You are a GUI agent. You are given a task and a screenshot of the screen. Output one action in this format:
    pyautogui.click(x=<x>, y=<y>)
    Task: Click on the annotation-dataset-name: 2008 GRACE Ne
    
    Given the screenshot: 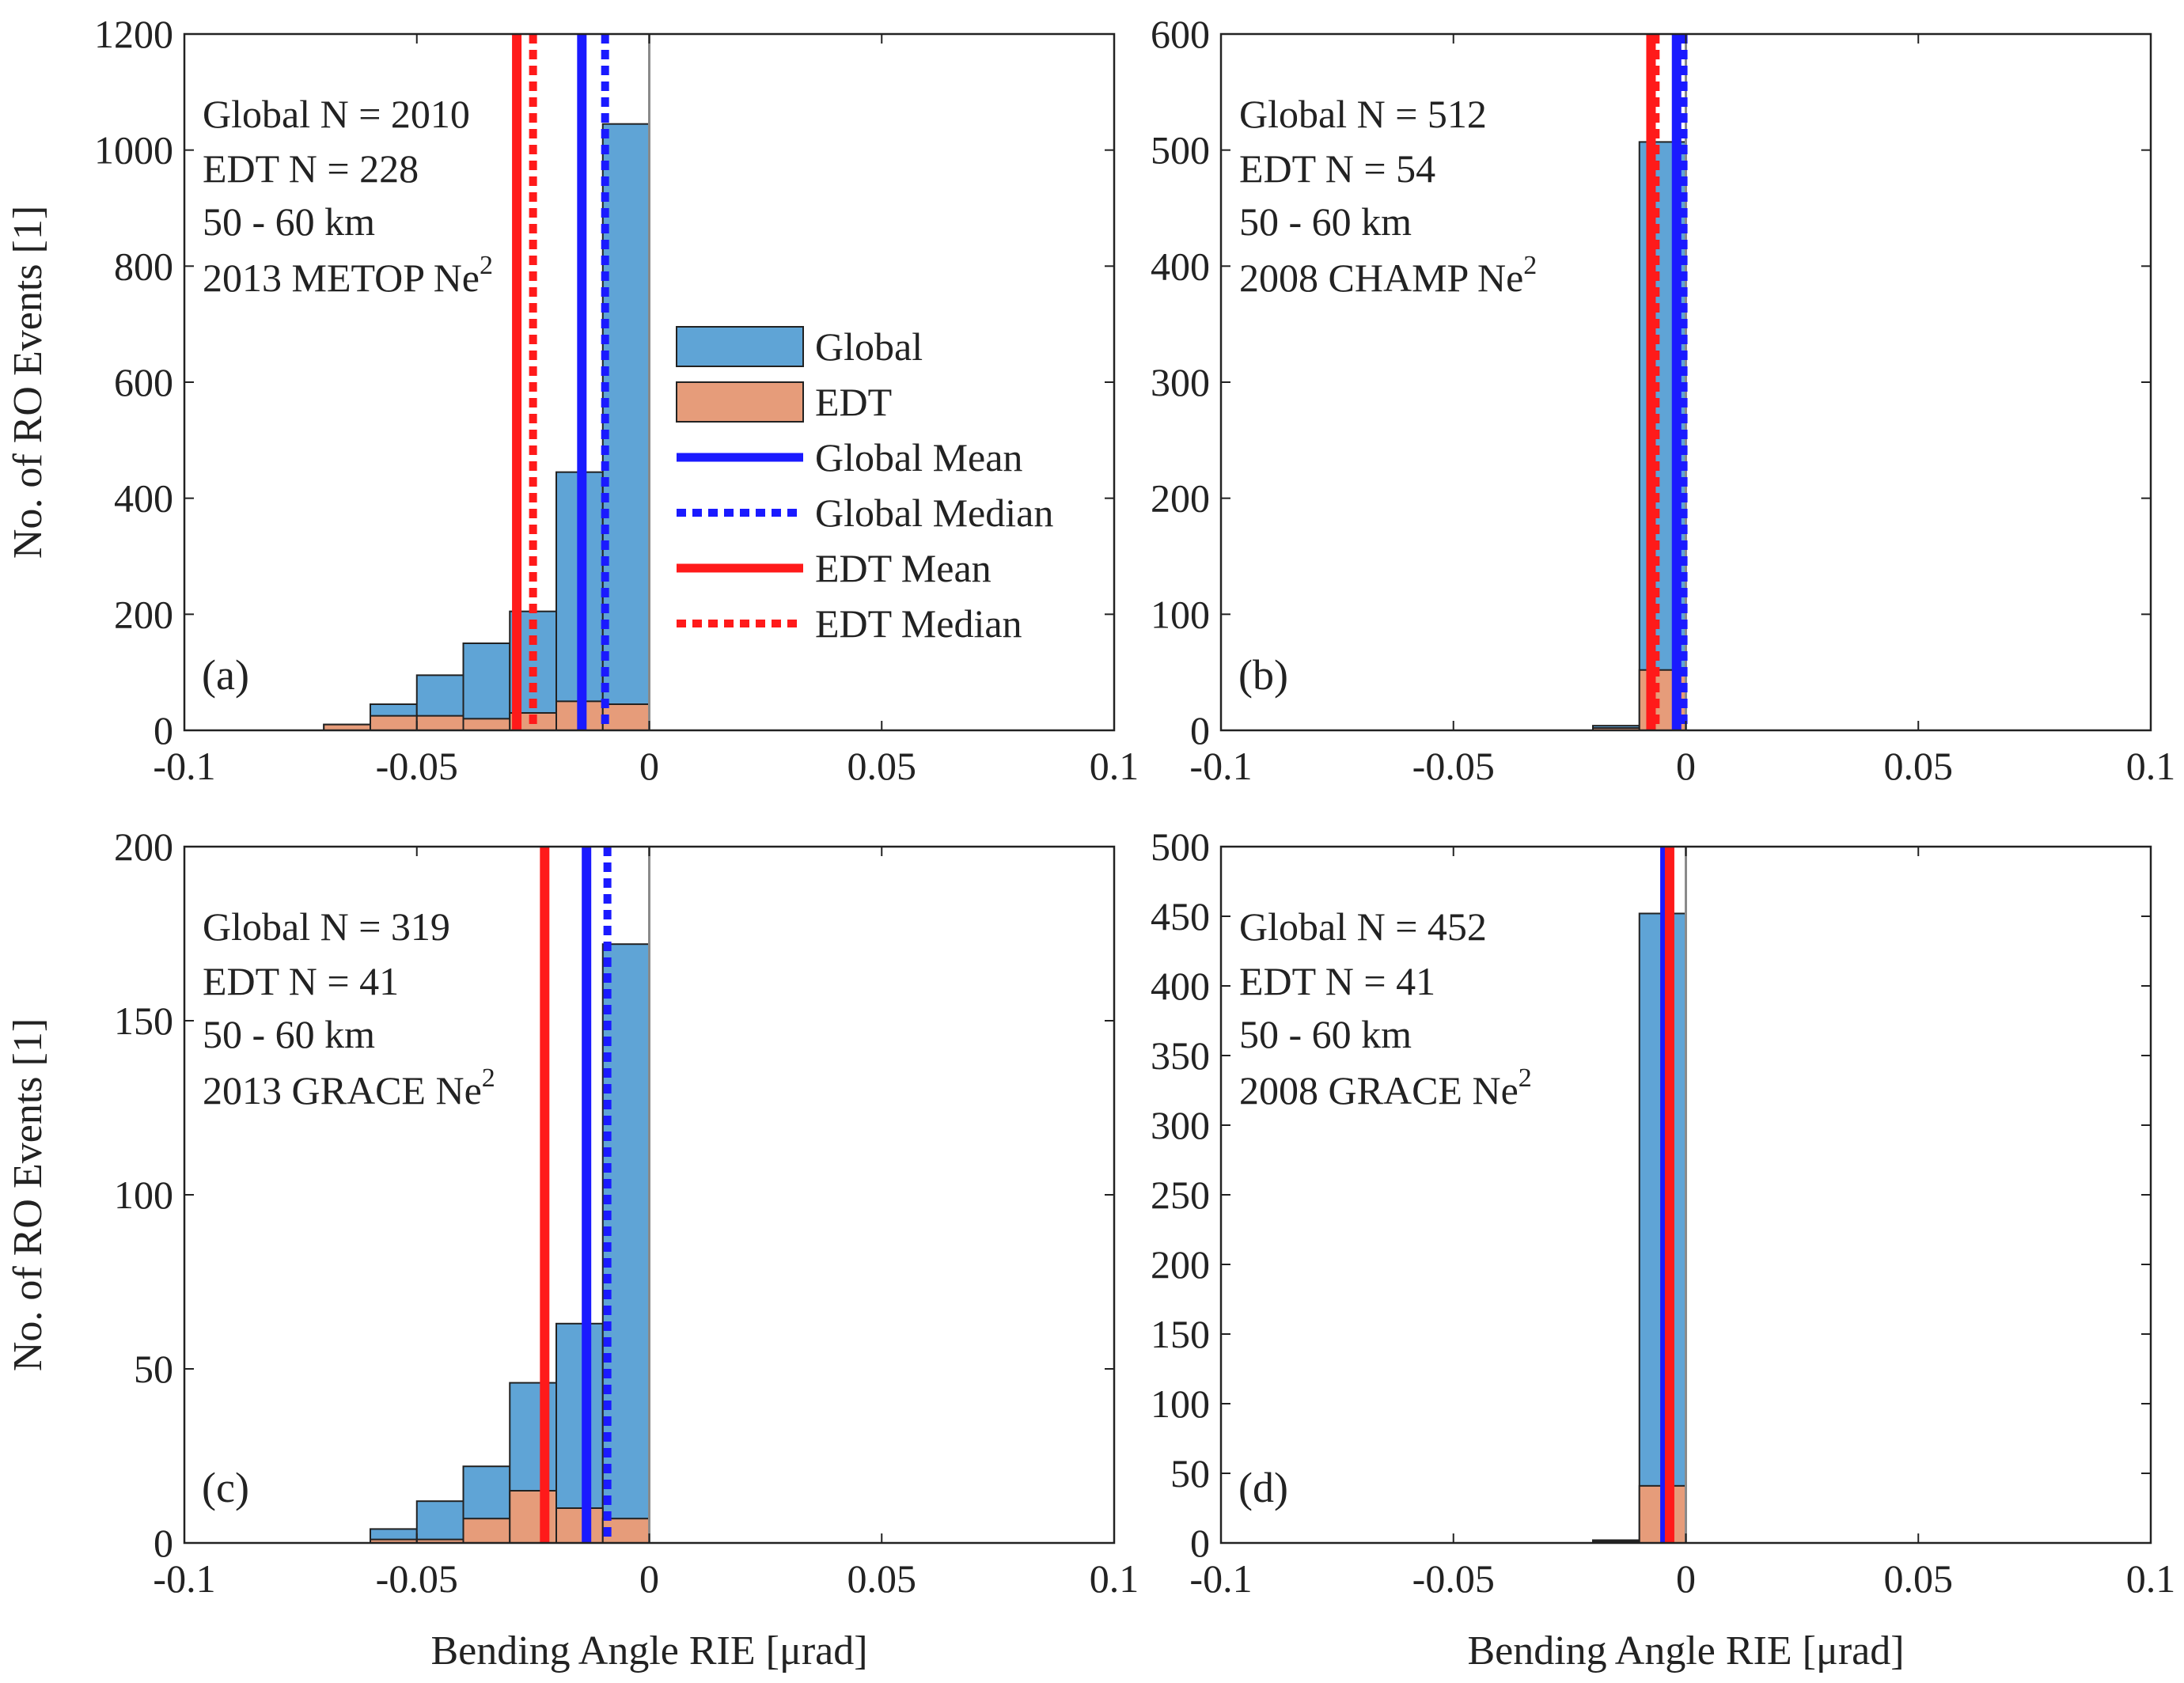 What is the action you would take?
    pyautogui.click(x=1379, y=1090)
    